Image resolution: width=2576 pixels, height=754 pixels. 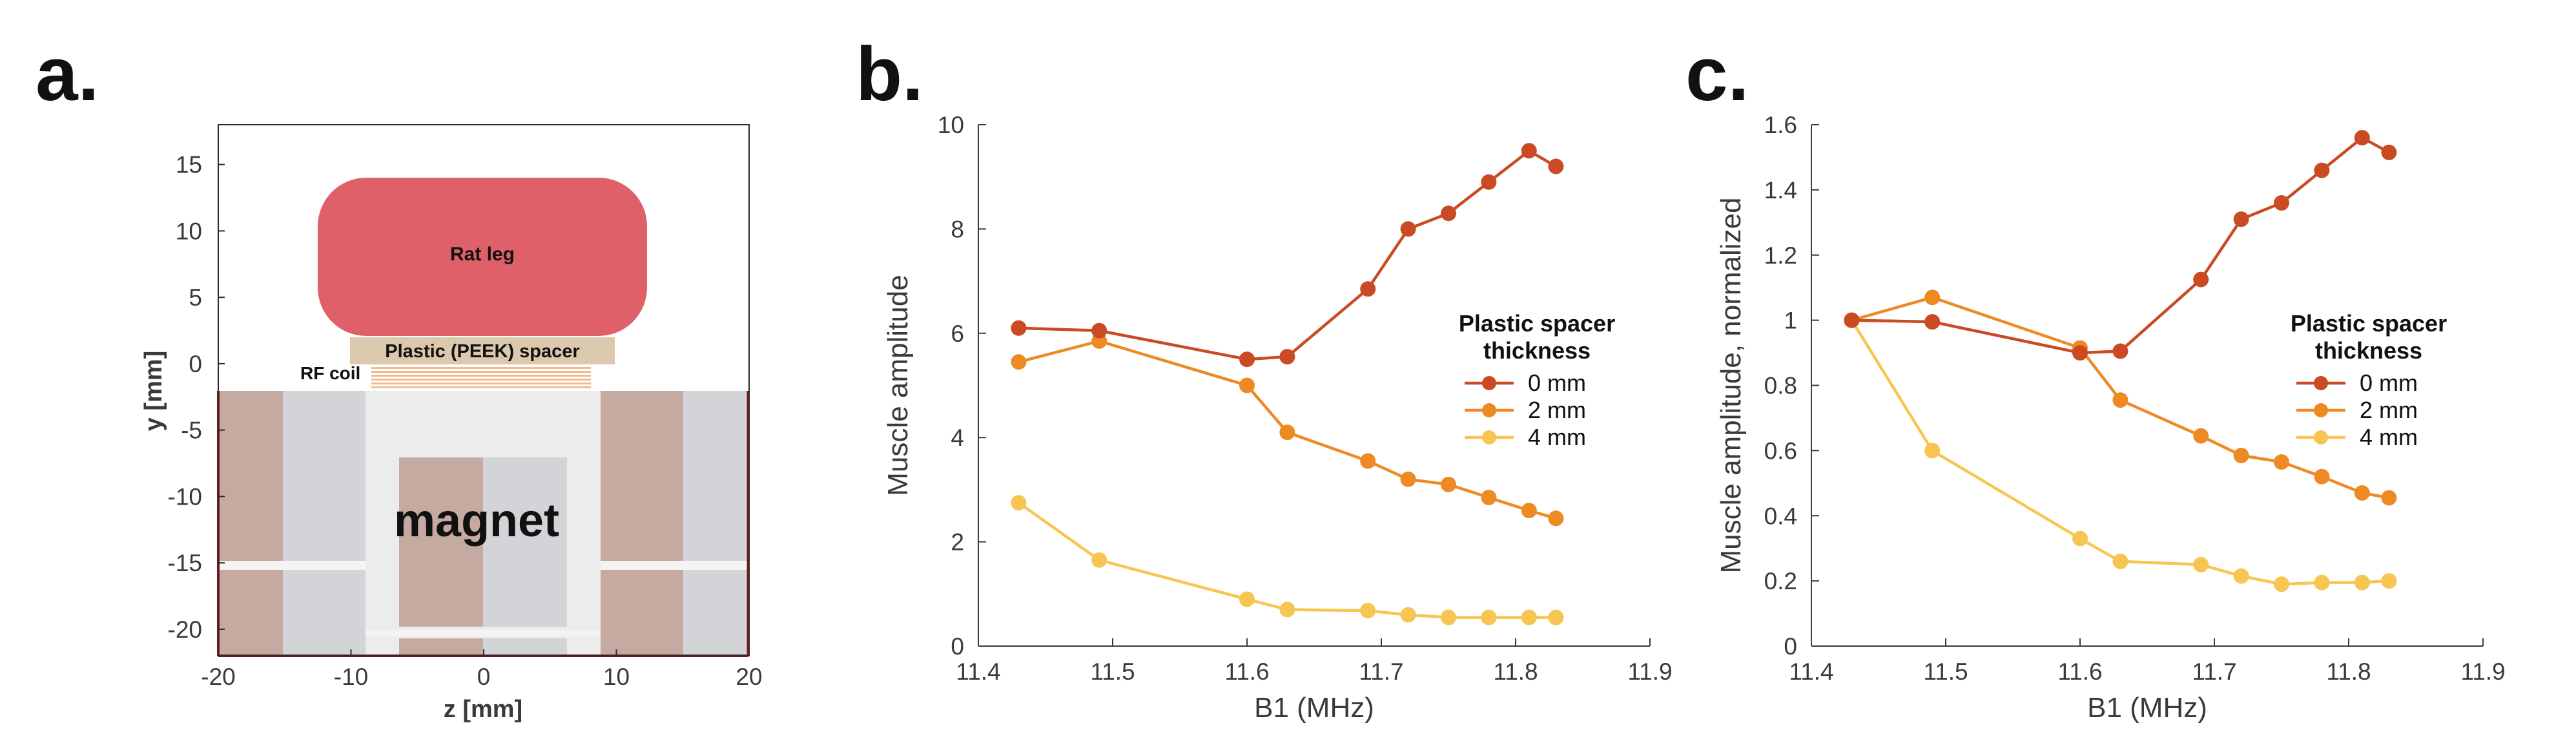 I want to click on magnet-center-gray, so click(x=525, y=542).